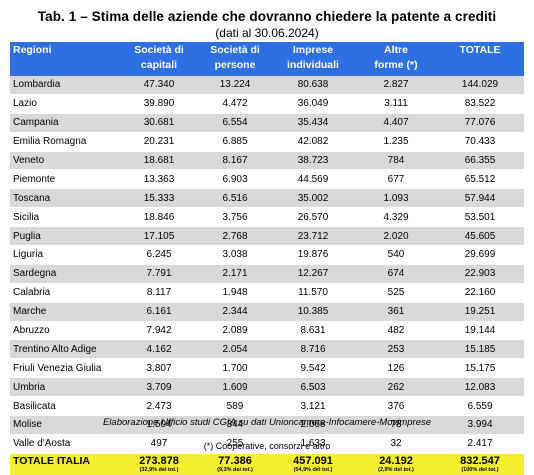 The height and width of the screenshot is (475, 534). Describe the element at coordinates (396, 425) in the screenshot. I see `value-cell: 78` at that location.